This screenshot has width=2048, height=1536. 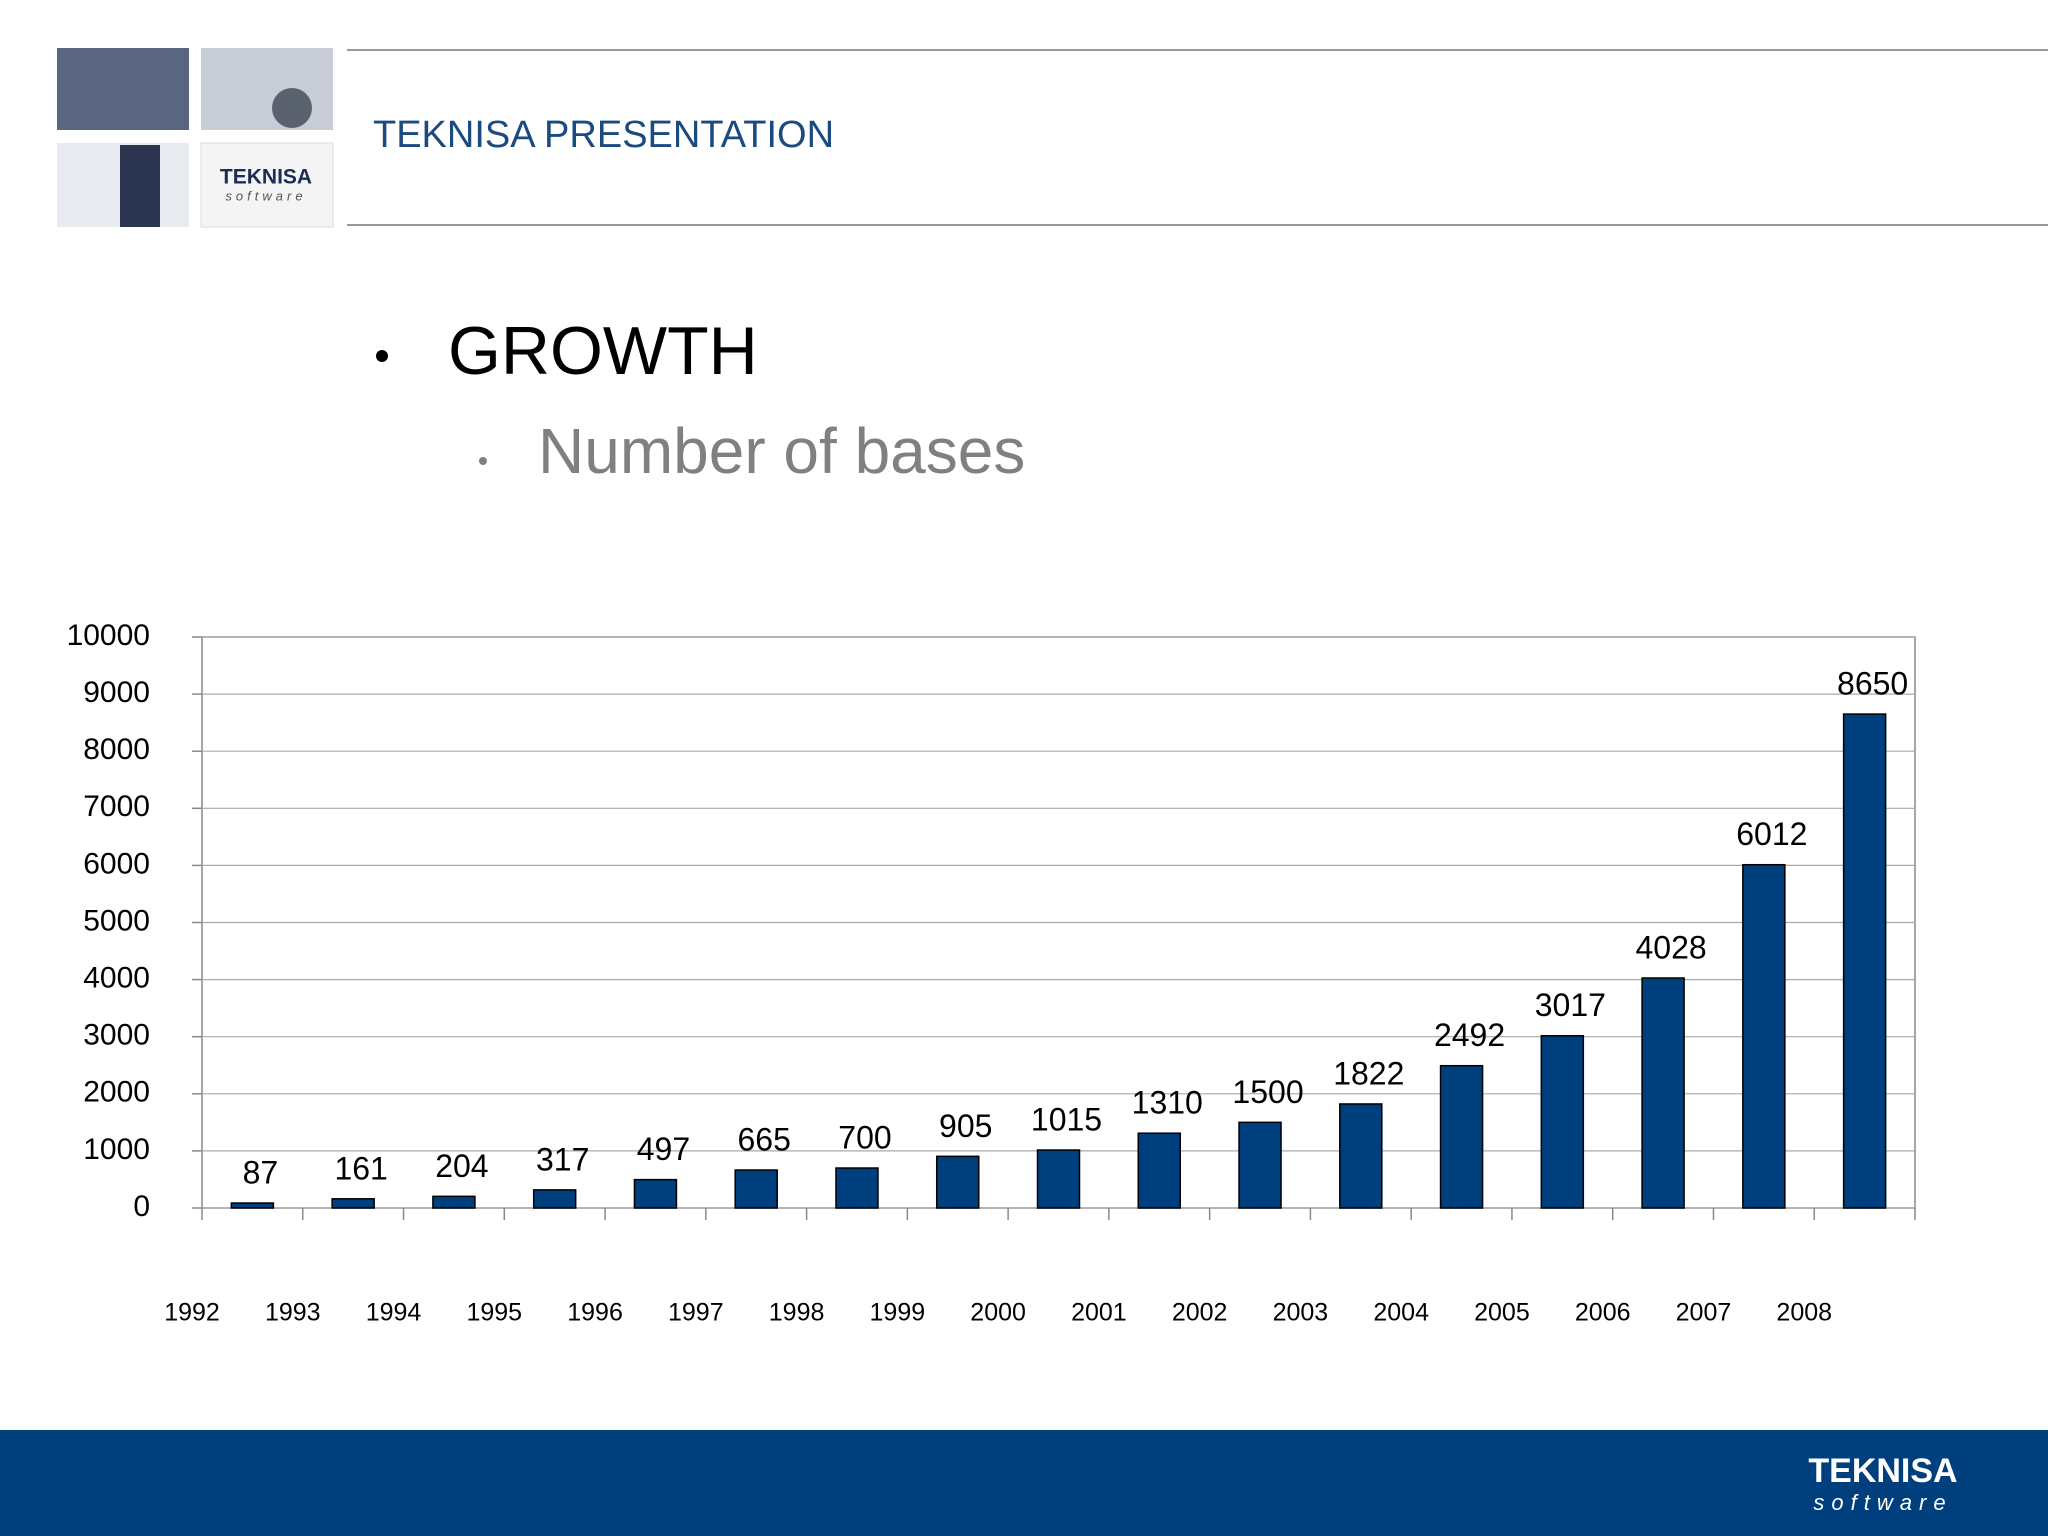 What do you see at coordinates (1603, 1313) in the screenshot?
I see `x-tick-label: 2006` at bounding box center [1603, 1313].